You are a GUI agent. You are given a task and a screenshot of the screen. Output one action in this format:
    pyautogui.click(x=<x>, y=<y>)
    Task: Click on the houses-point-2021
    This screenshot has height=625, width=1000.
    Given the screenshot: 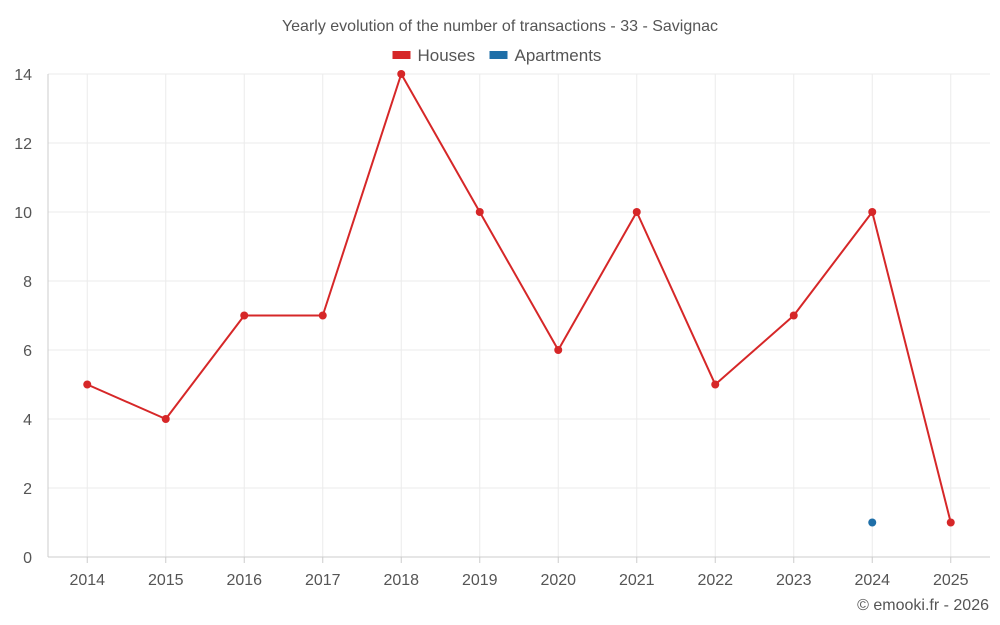 What is the action you would take?
    pyautogui.click(x=636, y=212)
    